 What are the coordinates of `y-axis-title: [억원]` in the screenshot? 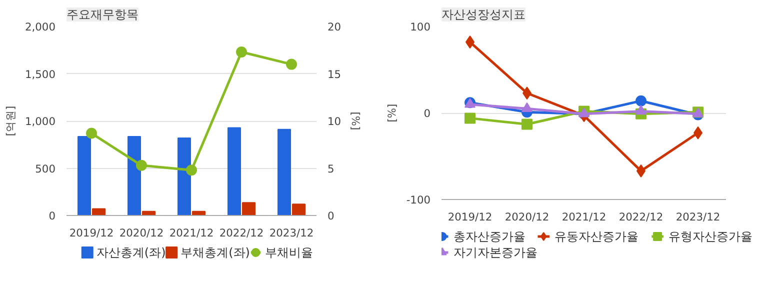 It's located at (10, 121).